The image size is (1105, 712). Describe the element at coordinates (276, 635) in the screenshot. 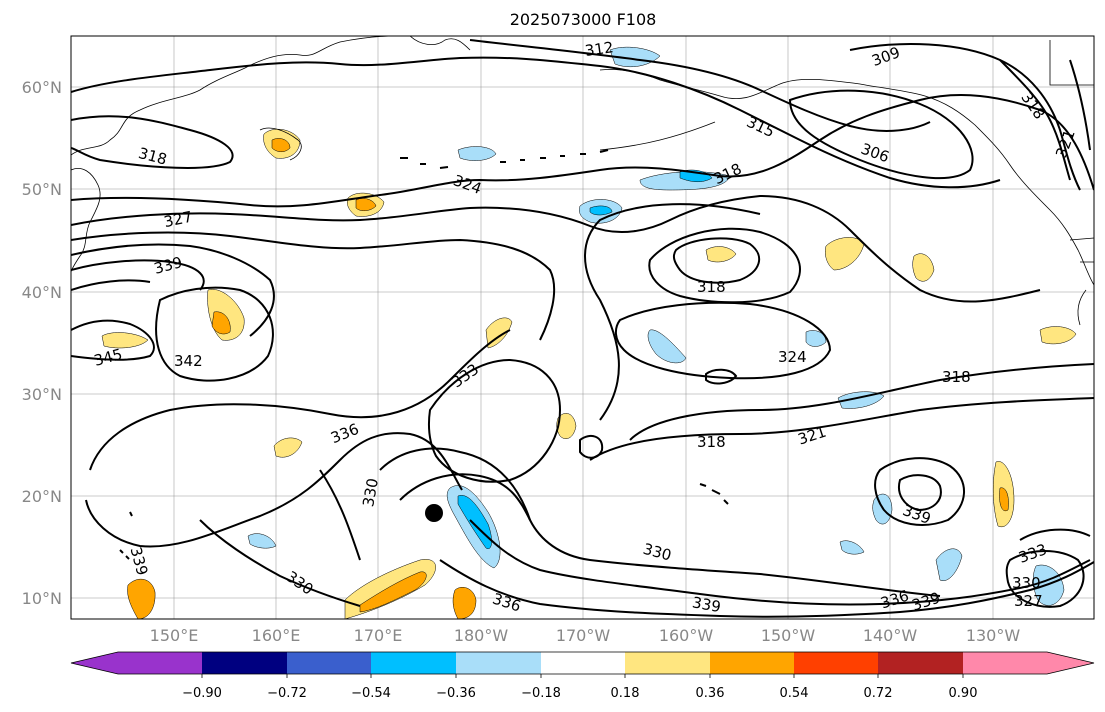

I see `lon-label-160e: 160°E` at that location.